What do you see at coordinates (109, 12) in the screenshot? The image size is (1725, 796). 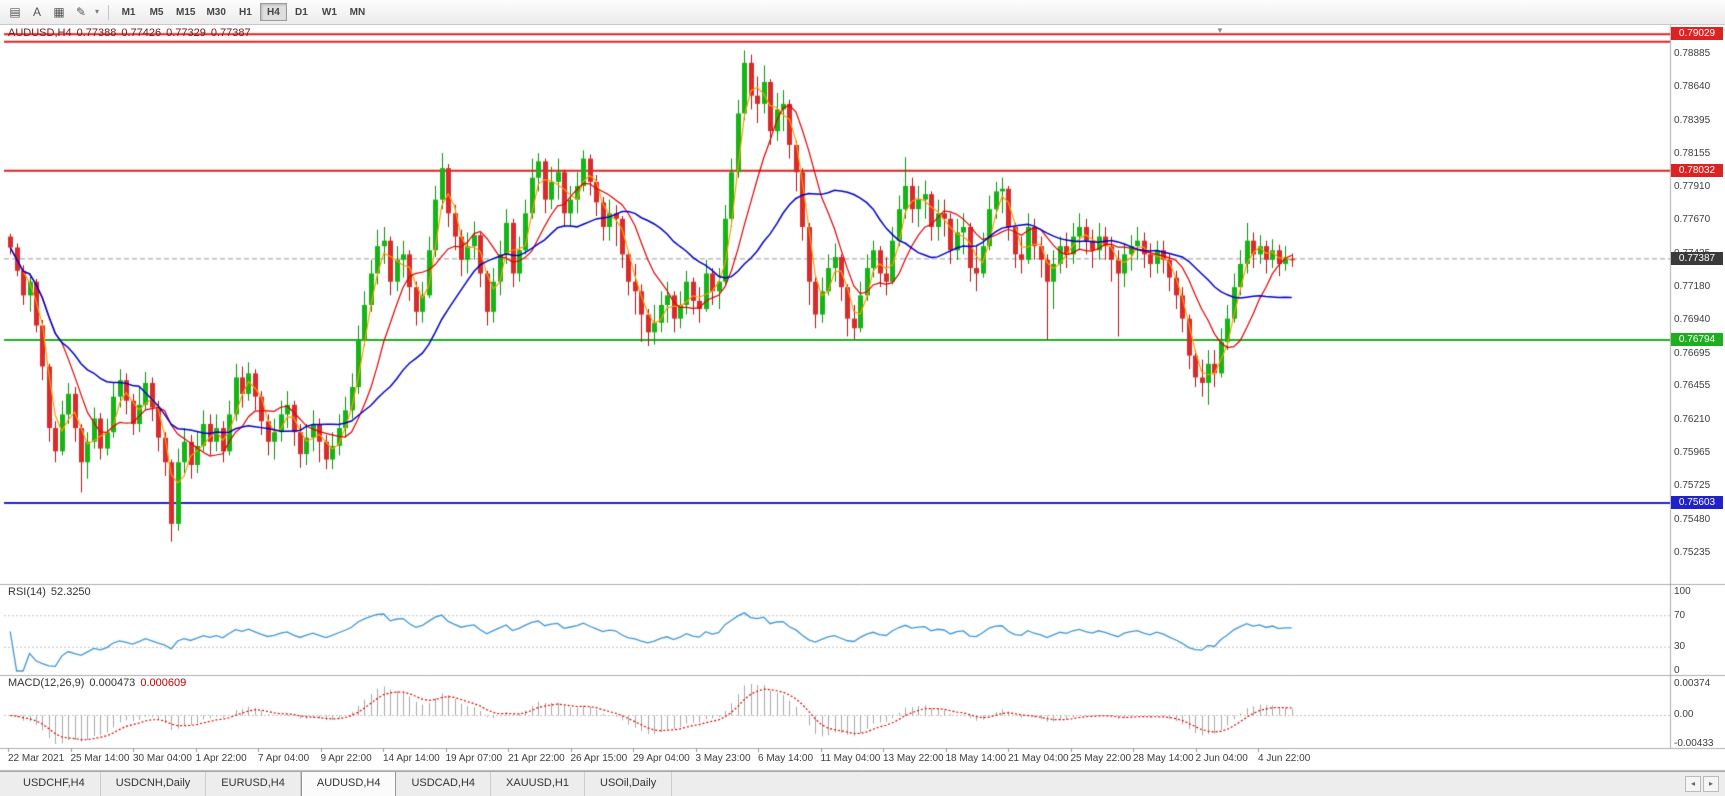 I see `toolbar-separator` at bounding box center [109, 12].